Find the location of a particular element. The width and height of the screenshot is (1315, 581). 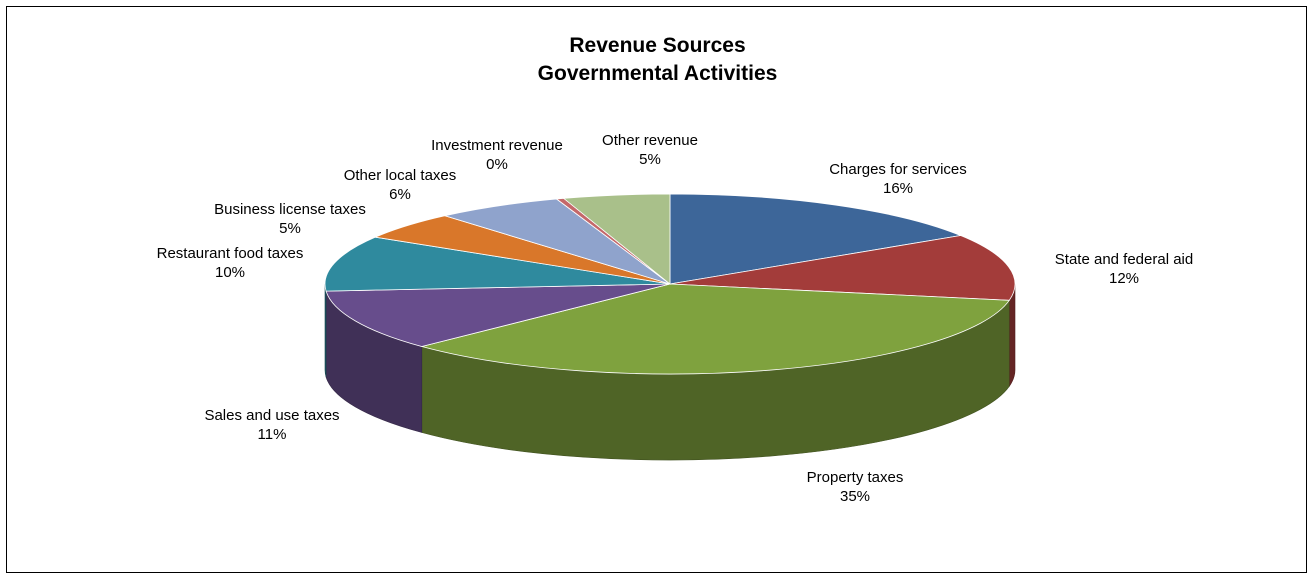

slice-name: Other local taxes is located at coordinates (400, 175).